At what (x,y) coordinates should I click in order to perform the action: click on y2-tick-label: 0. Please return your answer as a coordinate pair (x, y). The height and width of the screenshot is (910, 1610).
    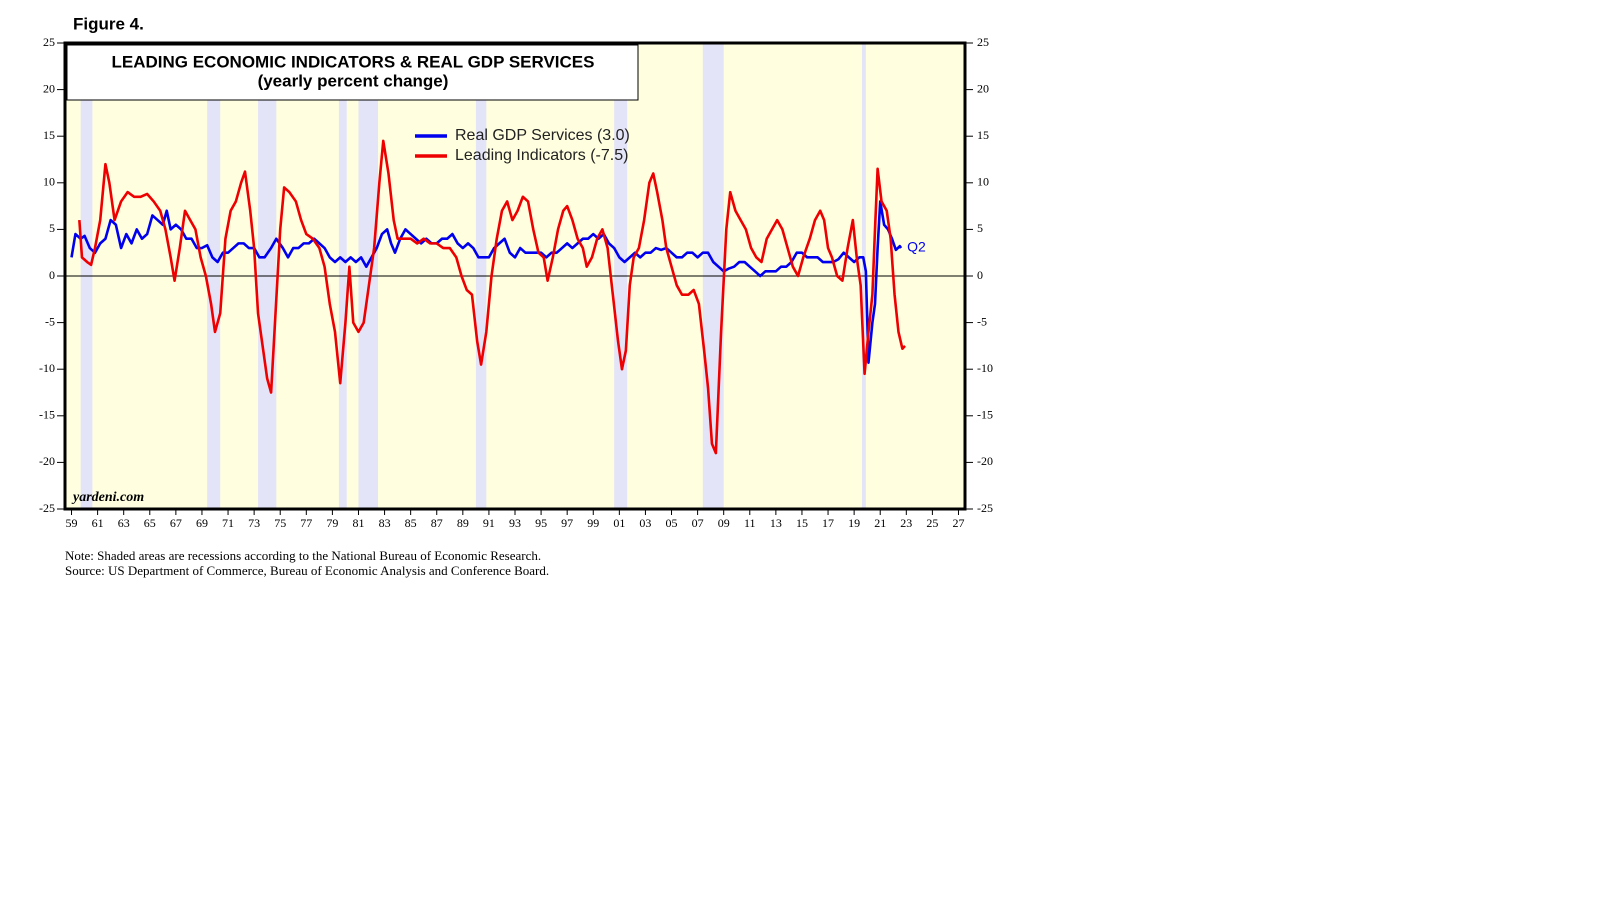
    Looking at the image, I should click on (980, 275).